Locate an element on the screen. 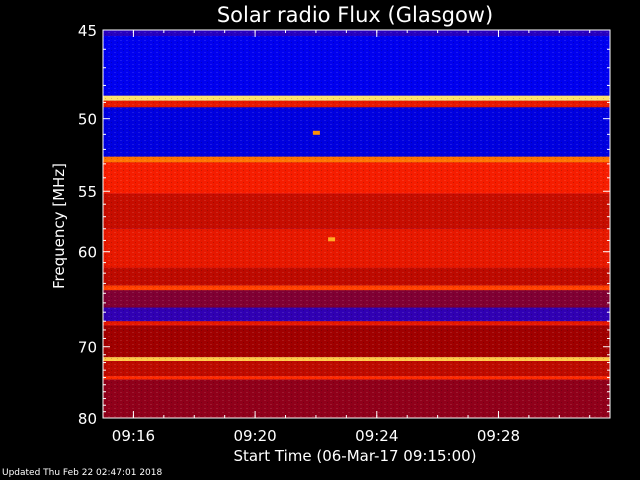 The image size is (640, 480). y-axis-label: Frequency [MHz] is located at coordinates (59, 226).